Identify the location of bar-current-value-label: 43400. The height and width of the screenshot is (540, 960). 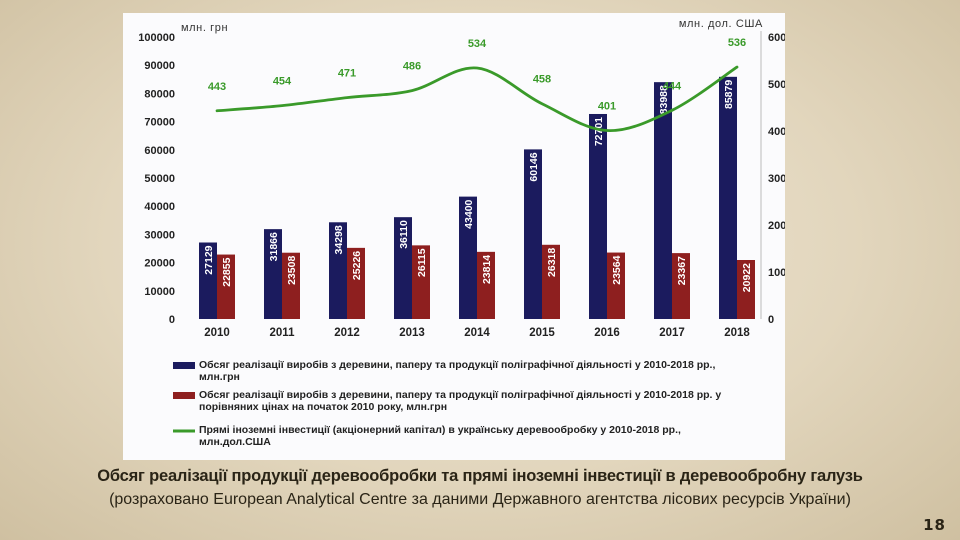
(469, 213).